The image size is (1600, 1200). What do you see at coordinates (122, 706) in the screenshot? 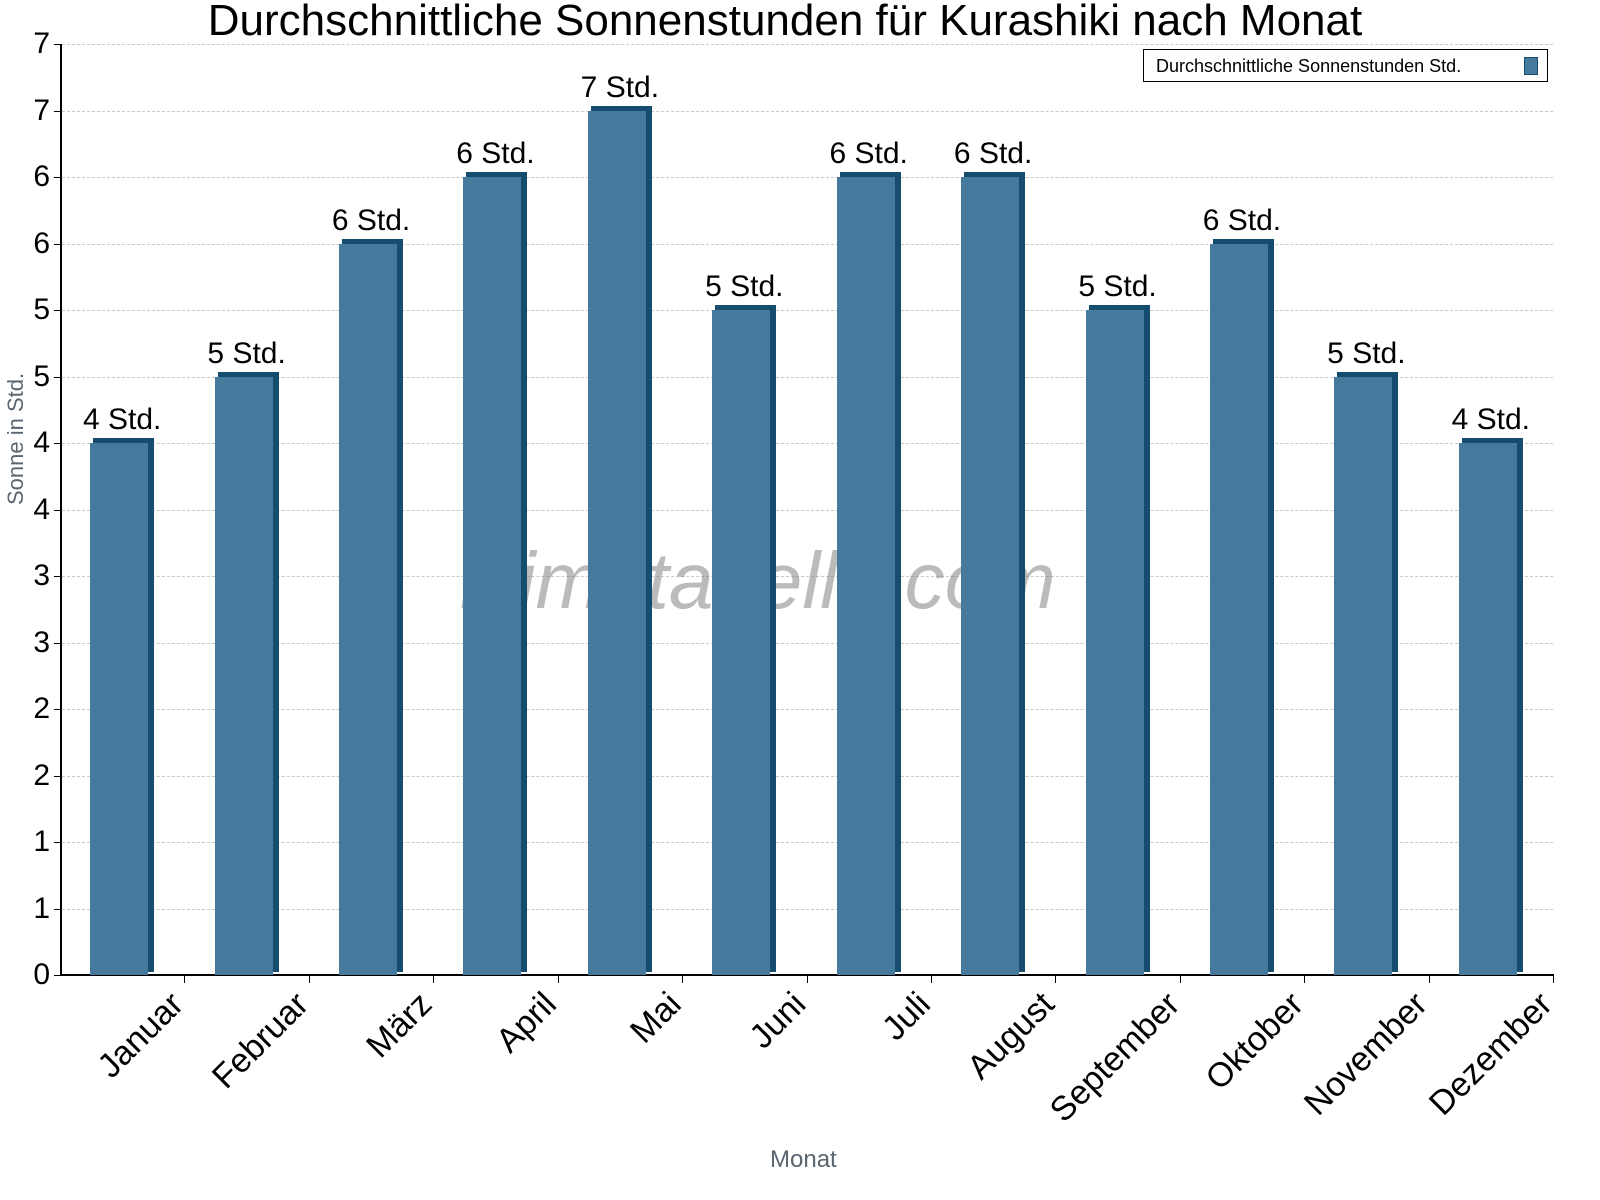
I see `bar-januar` at bounding box center [122, 706].